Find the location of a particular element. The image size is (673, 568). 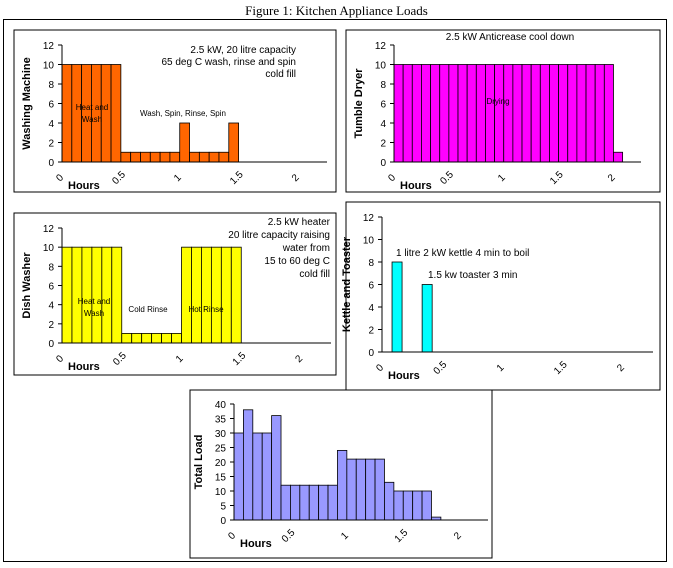

tumble-dryer-y-tick-label: 6 is located at coordinates (383, 105).